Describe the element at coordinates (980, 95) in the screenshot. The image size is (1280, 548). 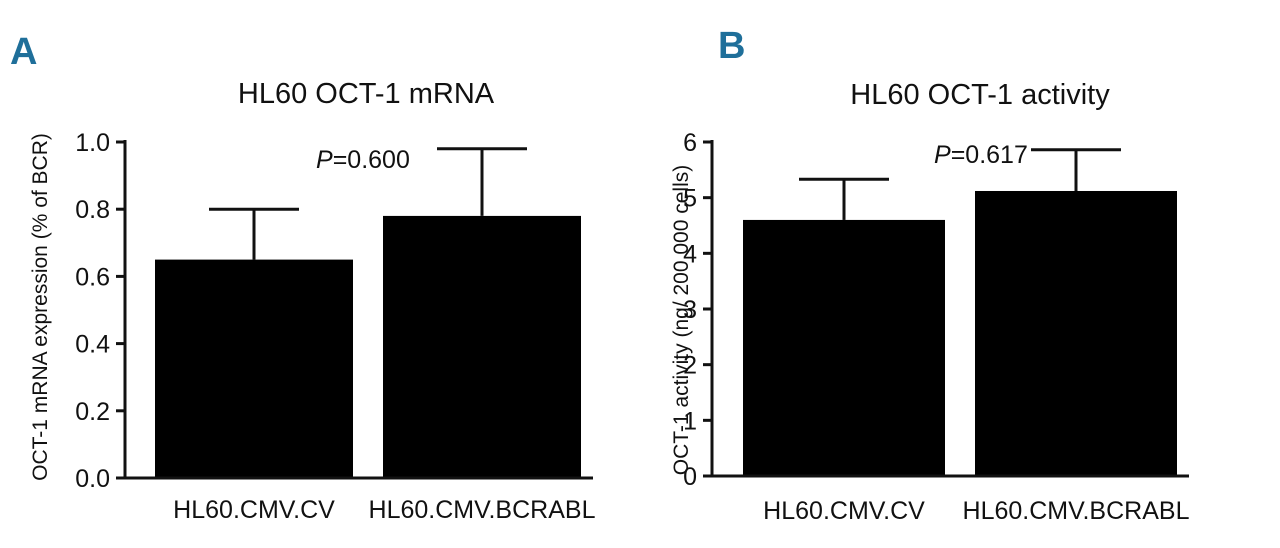
I see `panel-b-title: HL60 OCT-1 activity` at that location.